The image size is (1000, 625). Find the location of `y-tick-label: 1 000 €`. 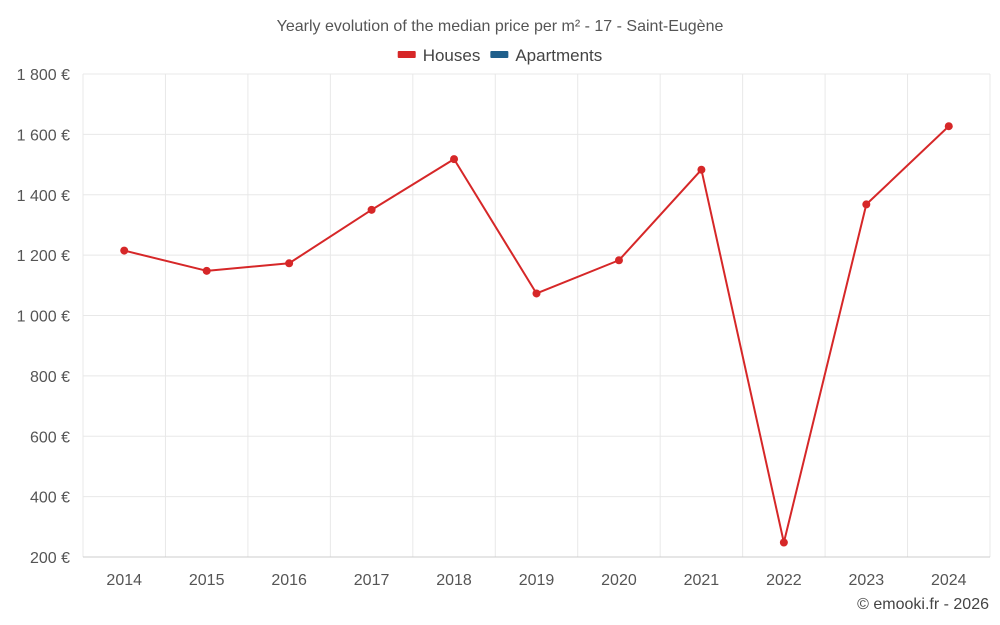

y-tick-label: 1 000 € is located at coordinates (43, 317).